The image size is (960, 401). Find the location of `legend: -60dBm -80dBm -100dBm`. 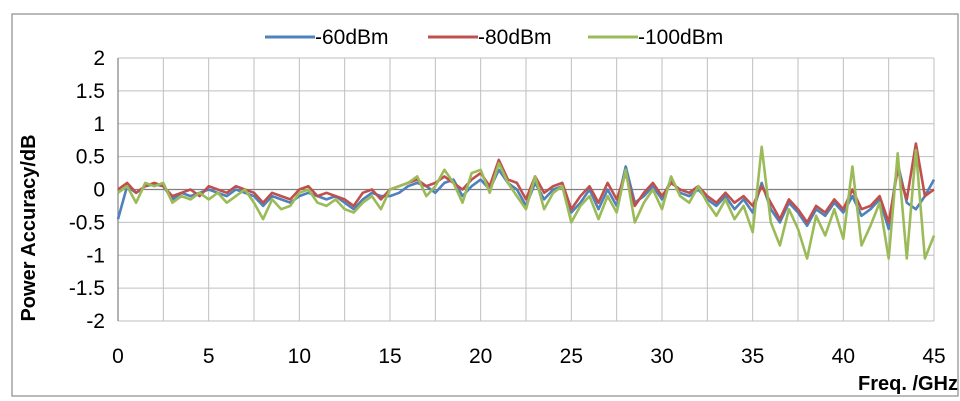

legend: -60dBm -80dBm -100dBm is located at coordinates (494, 37).